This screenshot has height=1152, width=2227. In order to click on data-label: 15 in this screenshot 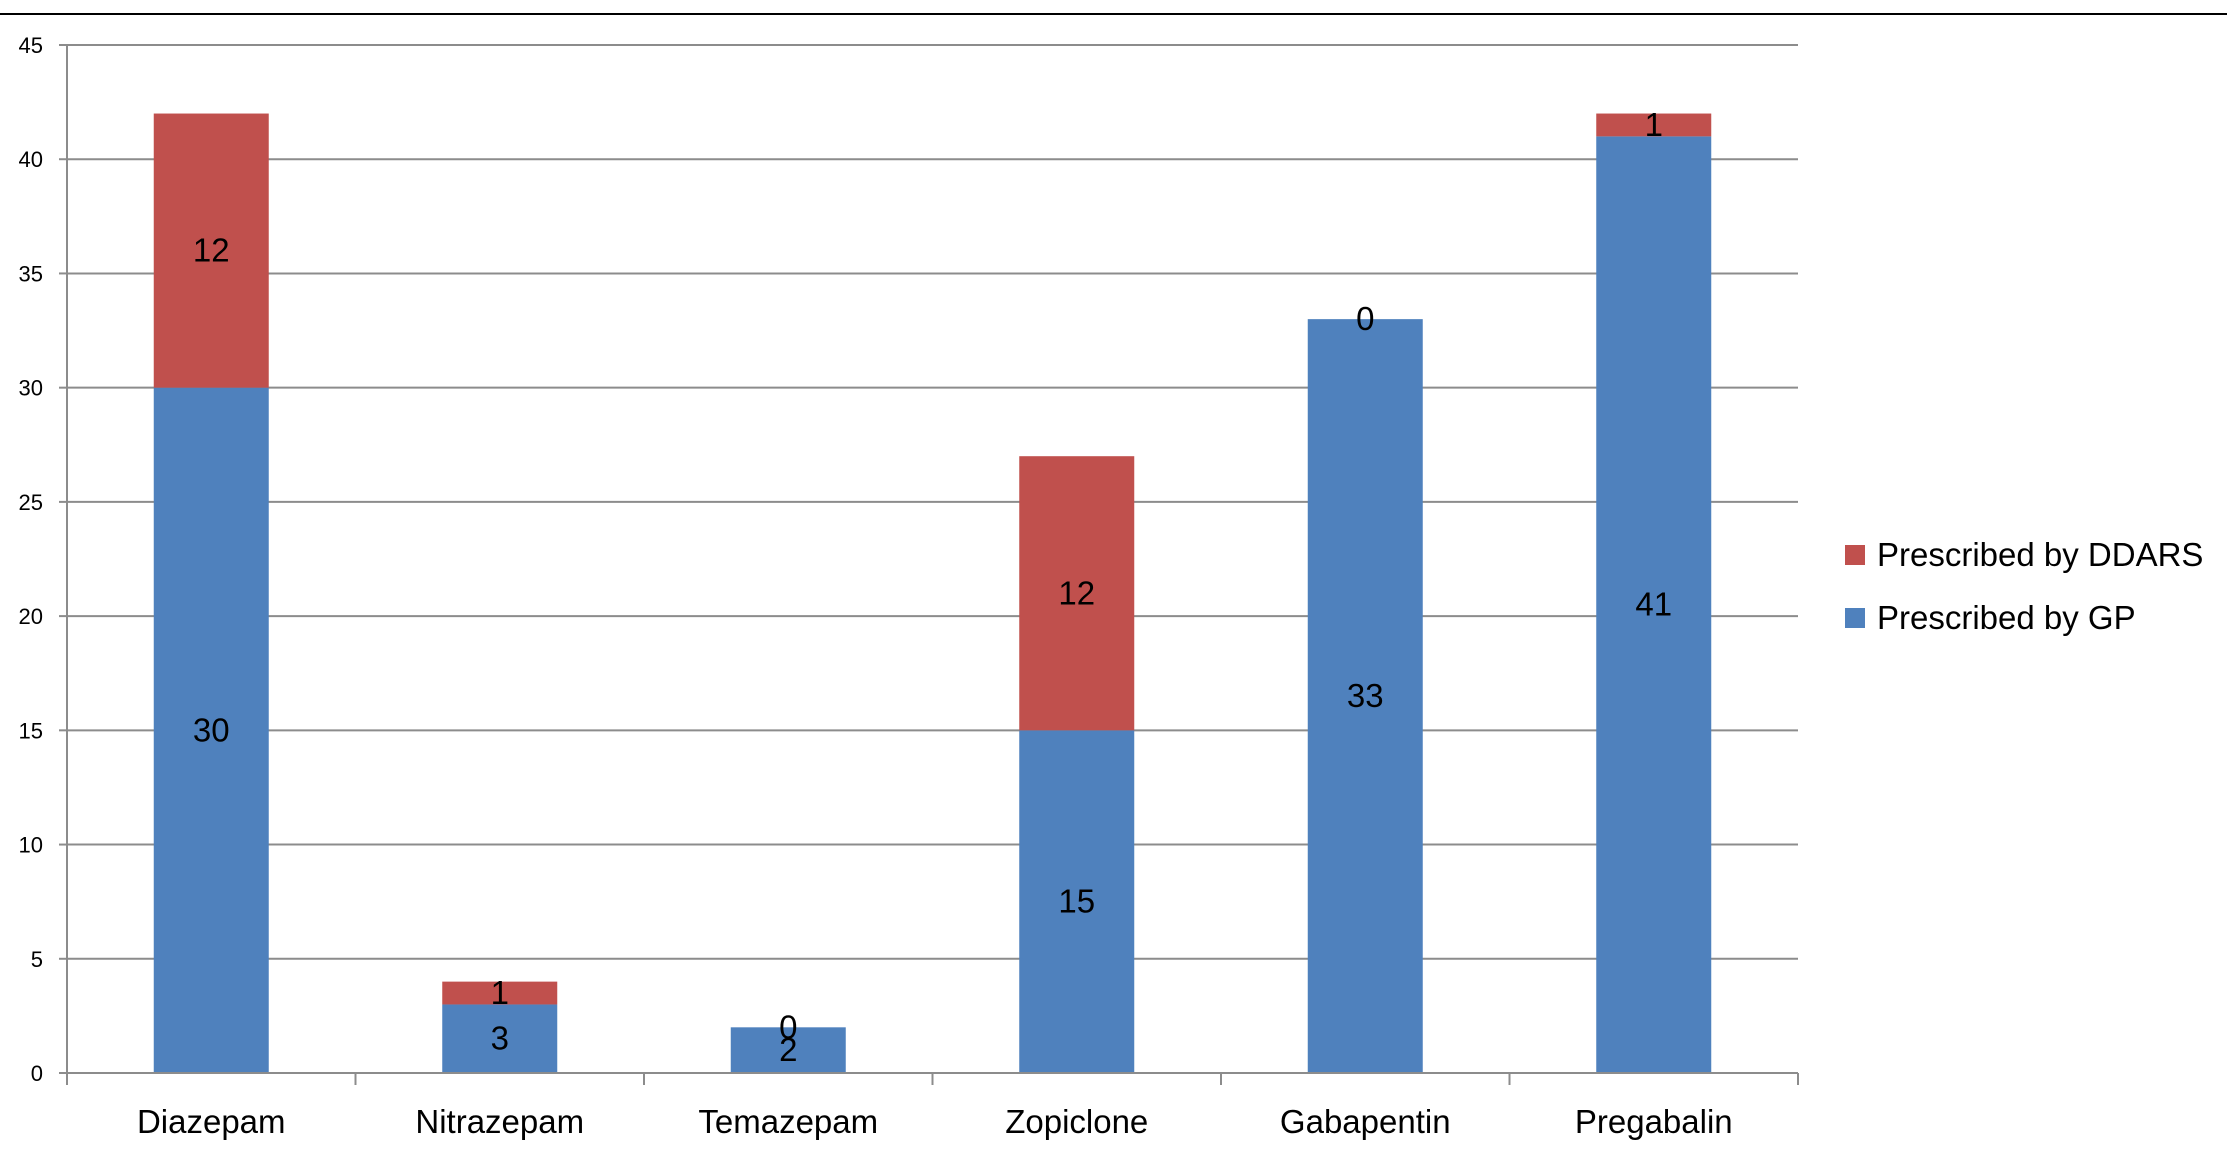, I will do `click(1076, 901)`.